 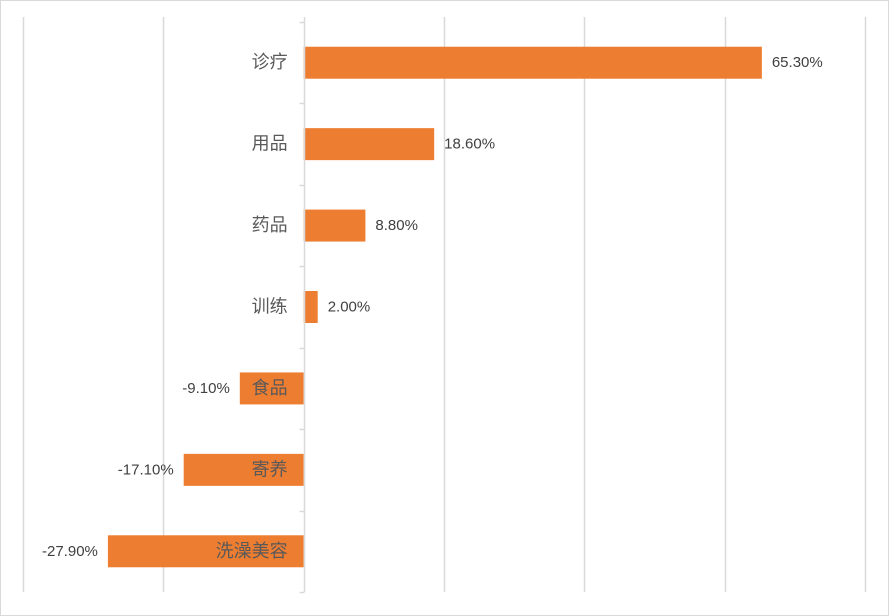 What do you see at coordinates (146, 469) in the screenshot?
I see `data-label: -17.10%` at bounding box center [146, 469].